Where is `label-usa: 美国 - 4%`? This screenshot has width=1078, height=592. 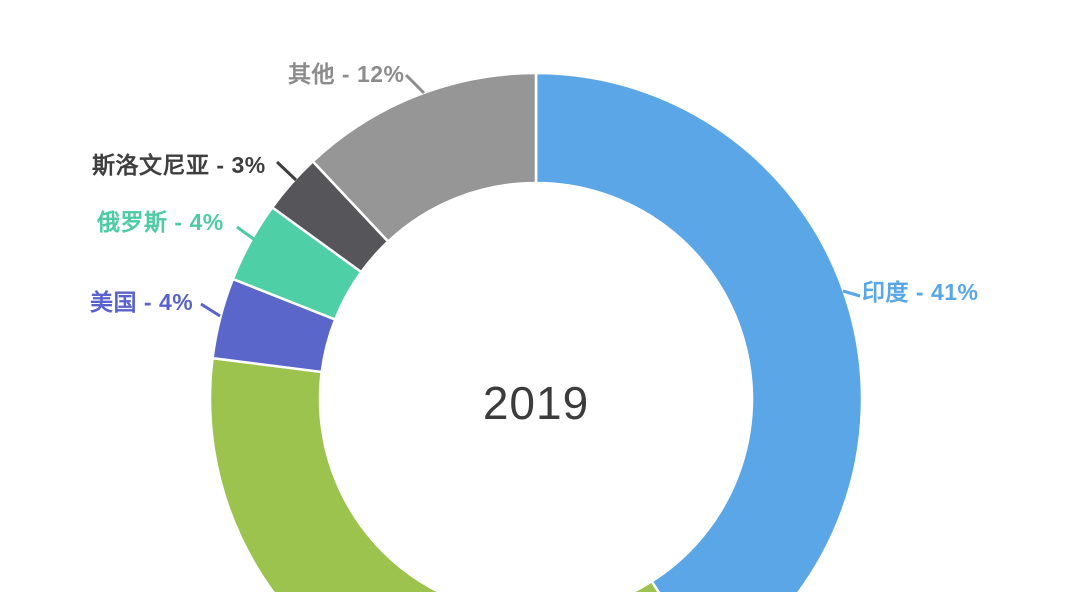 label-usa: 美国 - 4% is located at coordinates (142, 302).